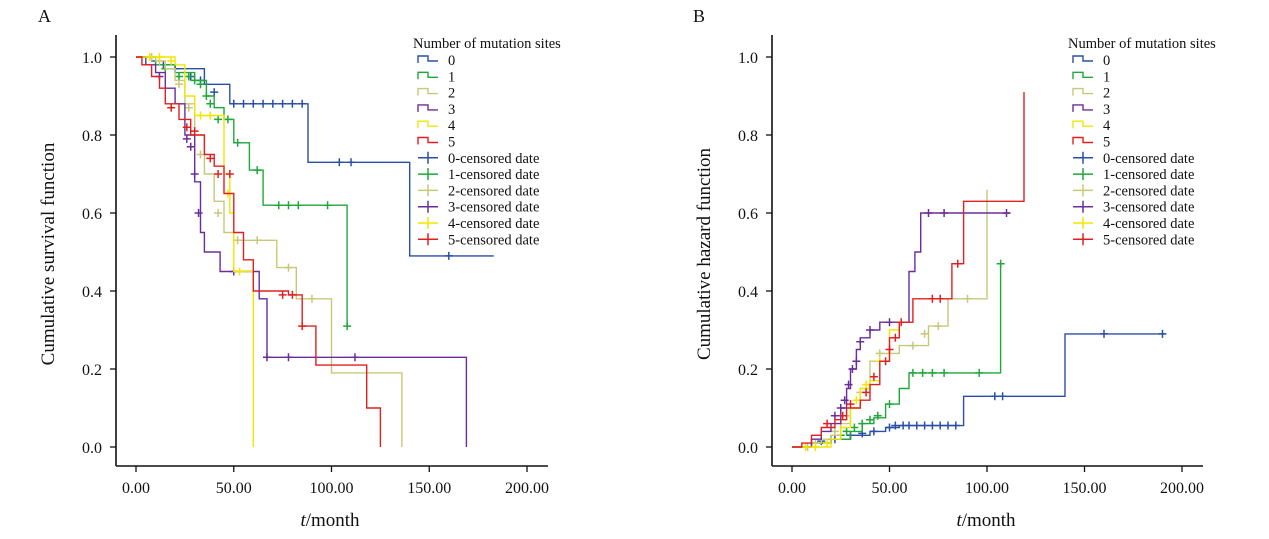 The height and width of the screenshot is (539, 1269). What do you see at coordinates (330, 520) in the screenshot?
I see `panel-a-x-axis-title: t/month` at bounding box center [330, 520].